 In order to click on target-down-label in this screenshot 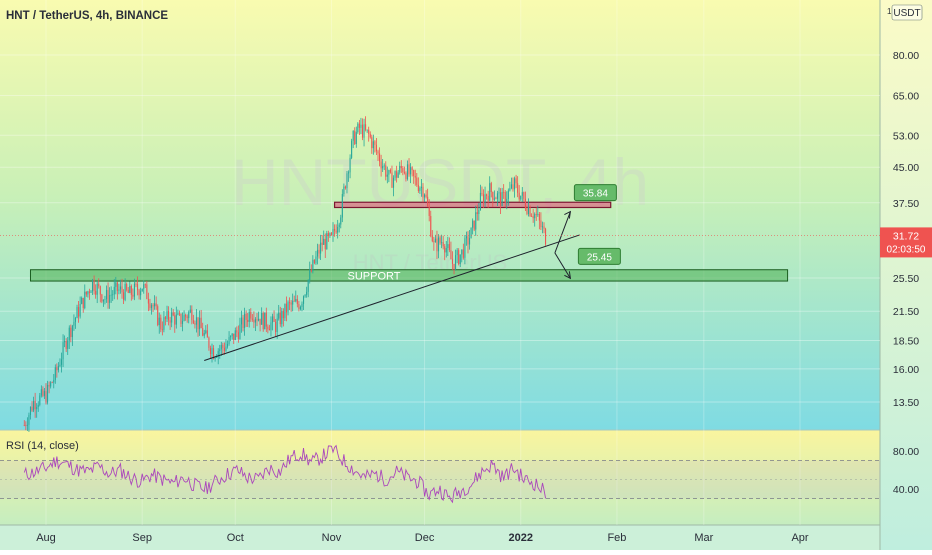, I will do `click(599, 256)`.